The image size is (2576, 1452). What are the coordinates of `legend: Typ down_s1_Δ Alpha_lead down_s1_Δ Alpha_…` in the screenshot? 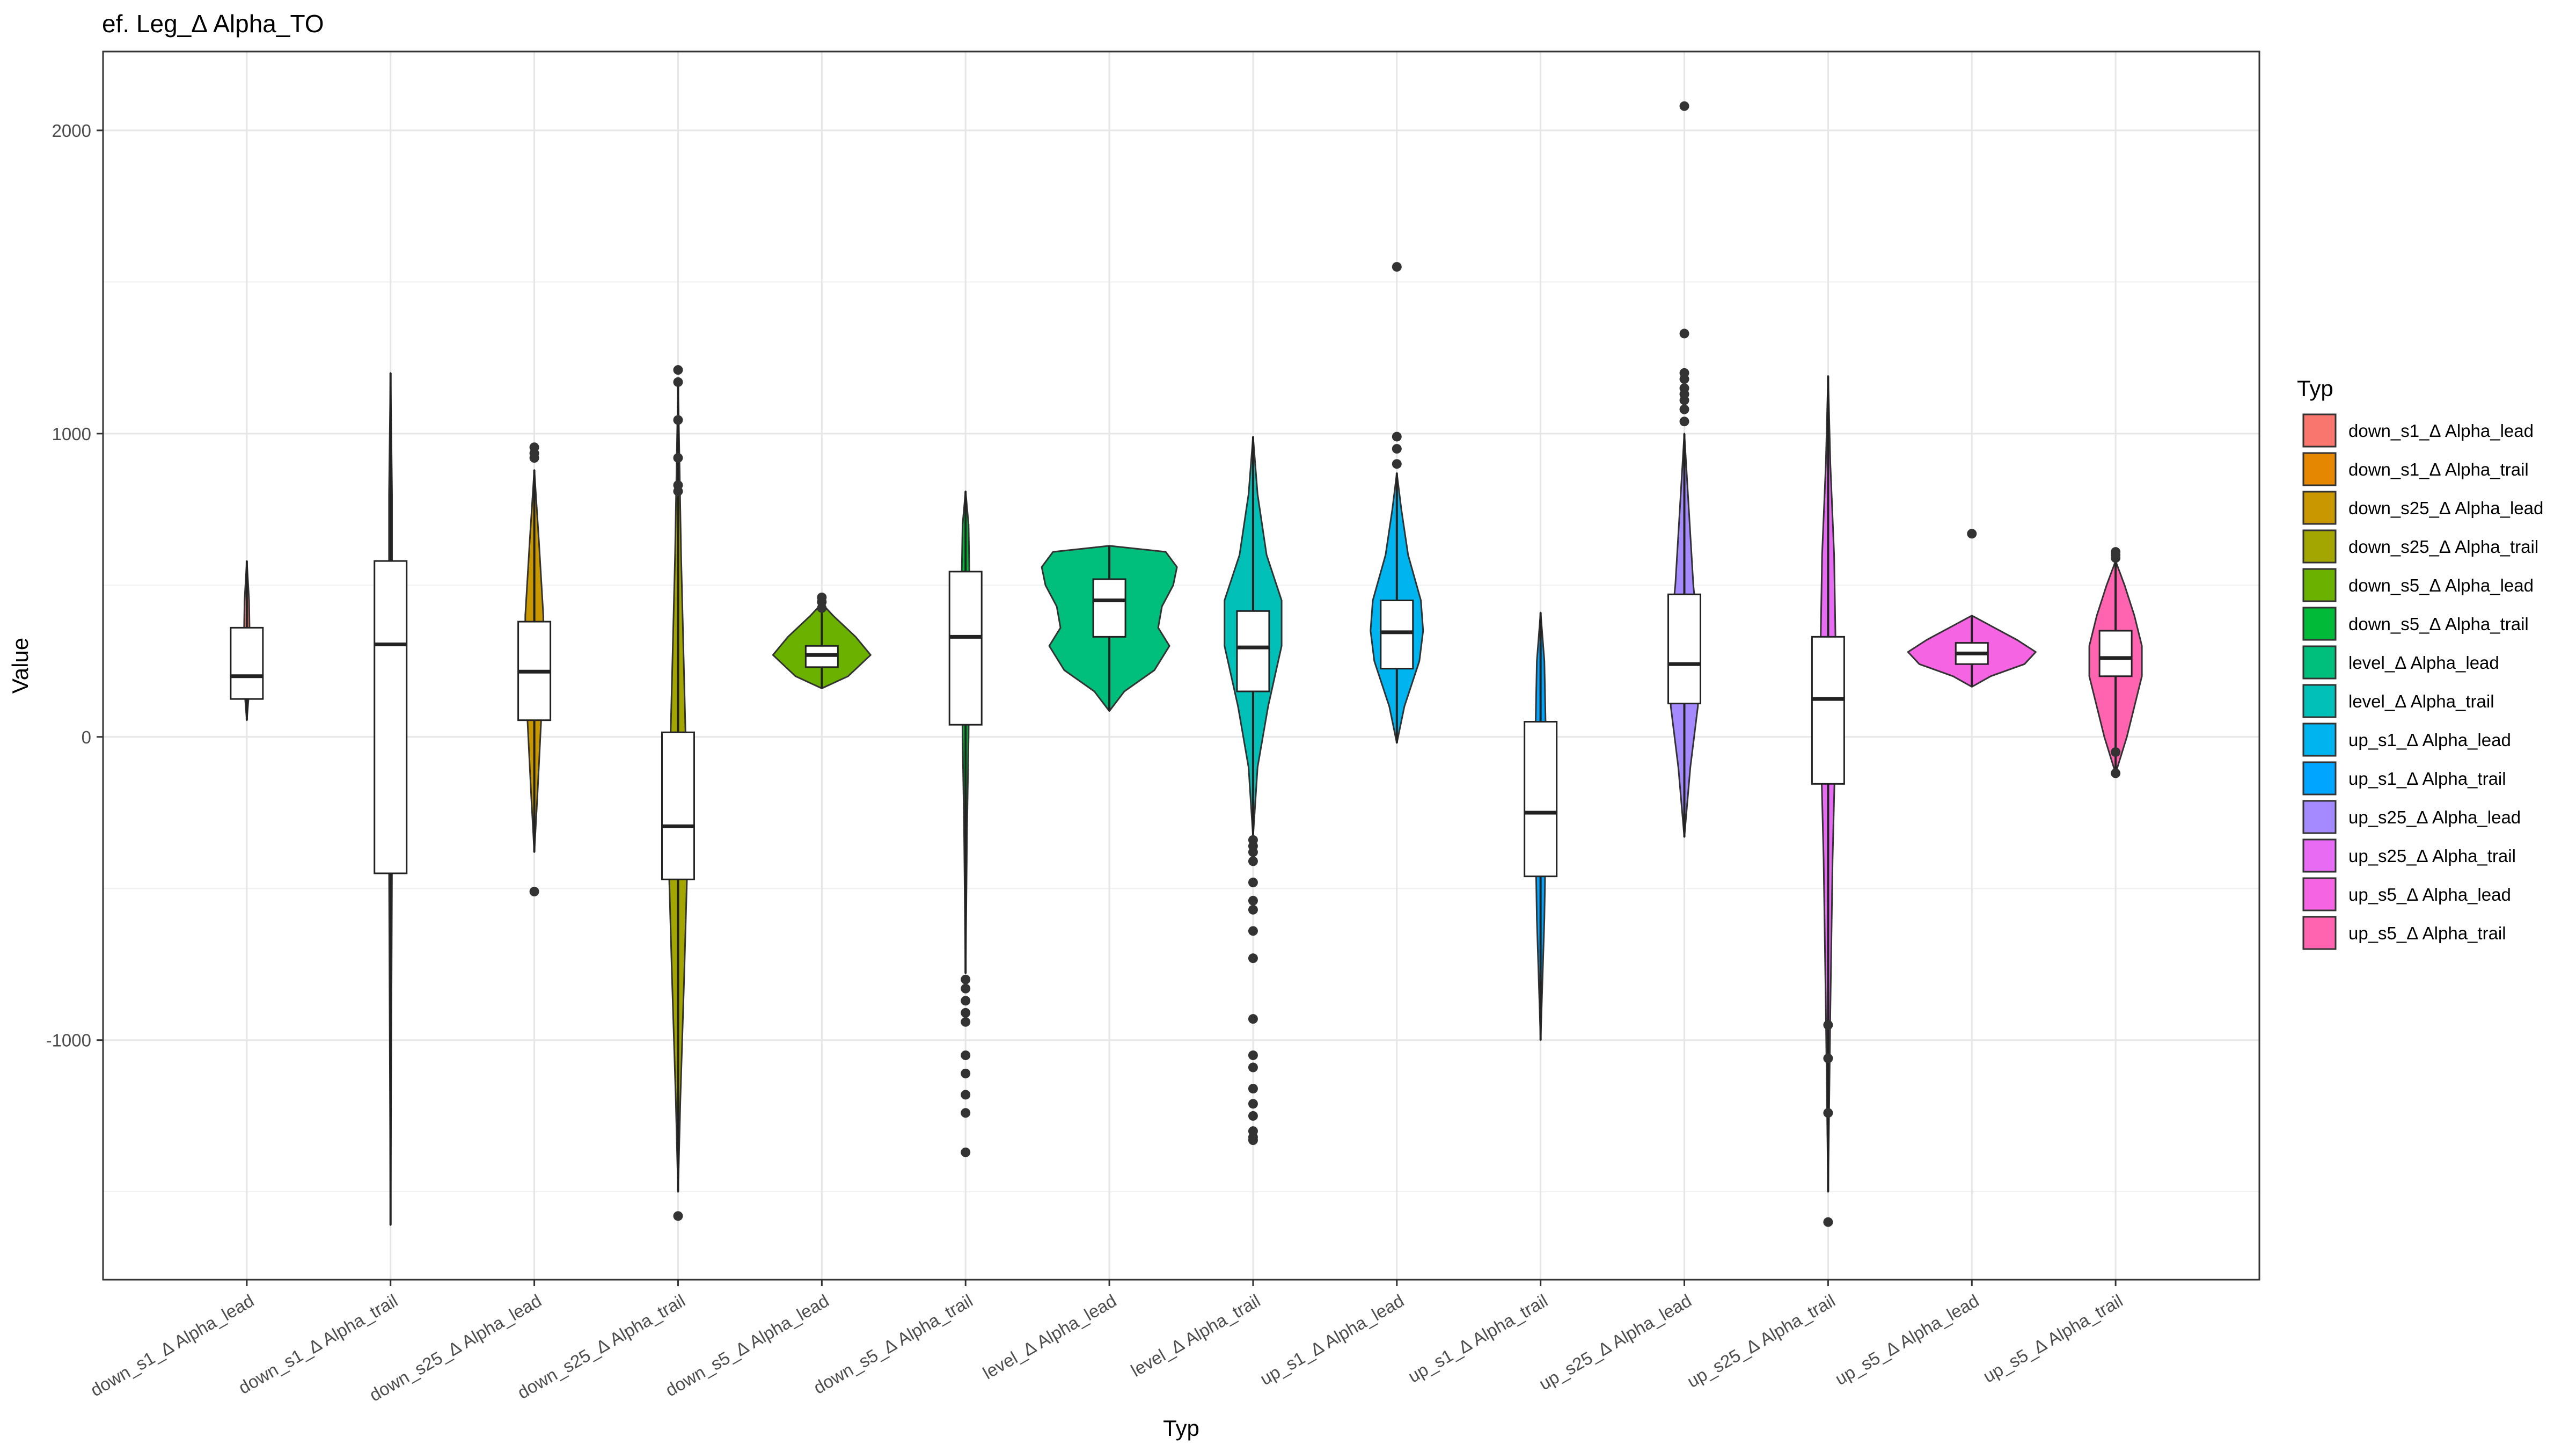 It's located at (2420, 663).